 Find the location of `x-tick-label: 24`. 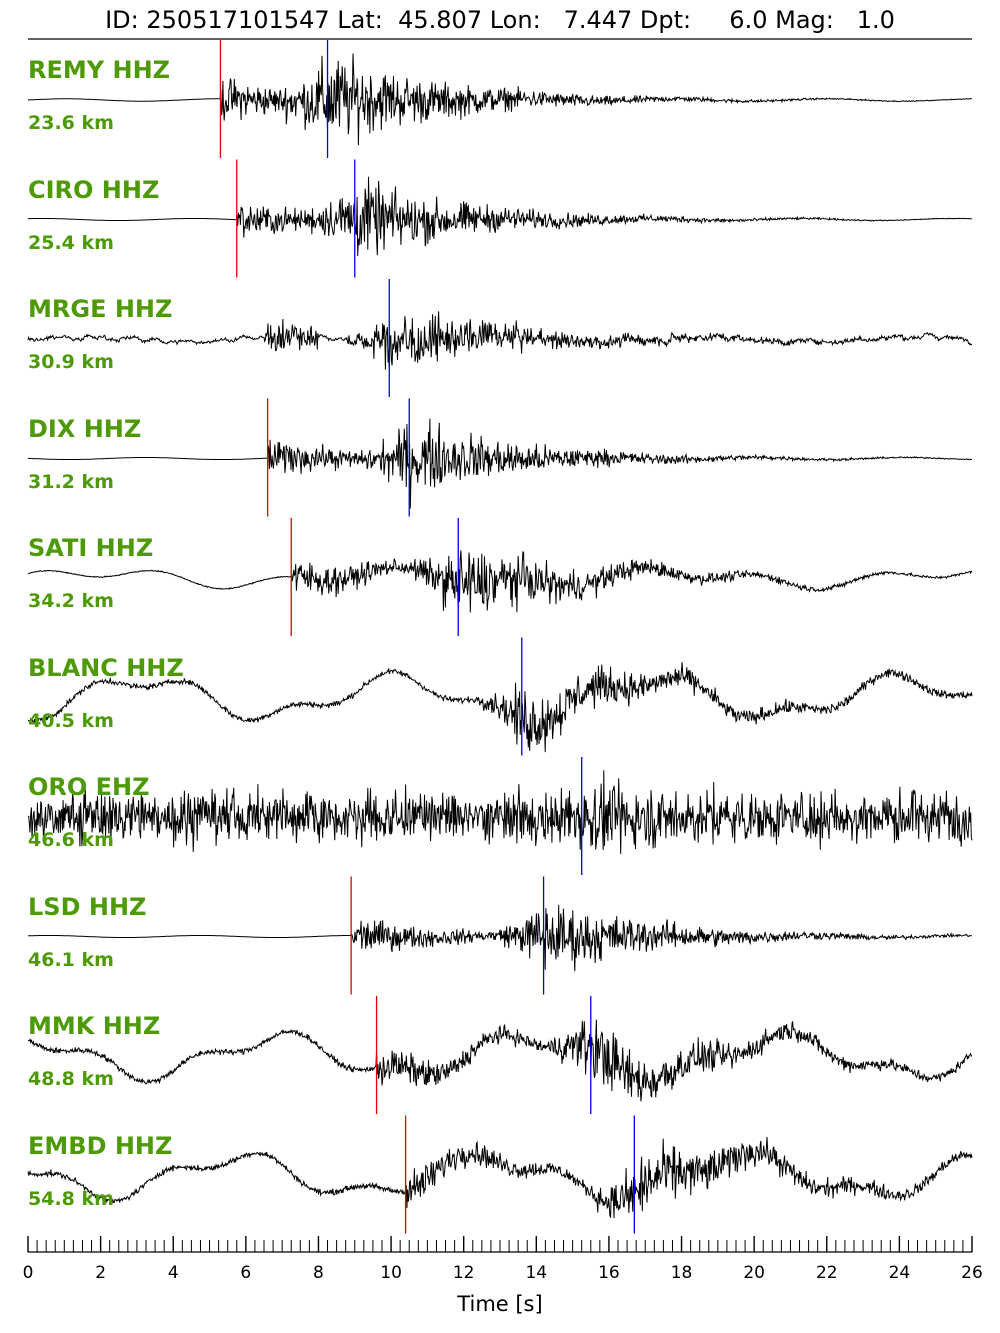

x-tick-label: 24 is located at coordinates (900, 1273).